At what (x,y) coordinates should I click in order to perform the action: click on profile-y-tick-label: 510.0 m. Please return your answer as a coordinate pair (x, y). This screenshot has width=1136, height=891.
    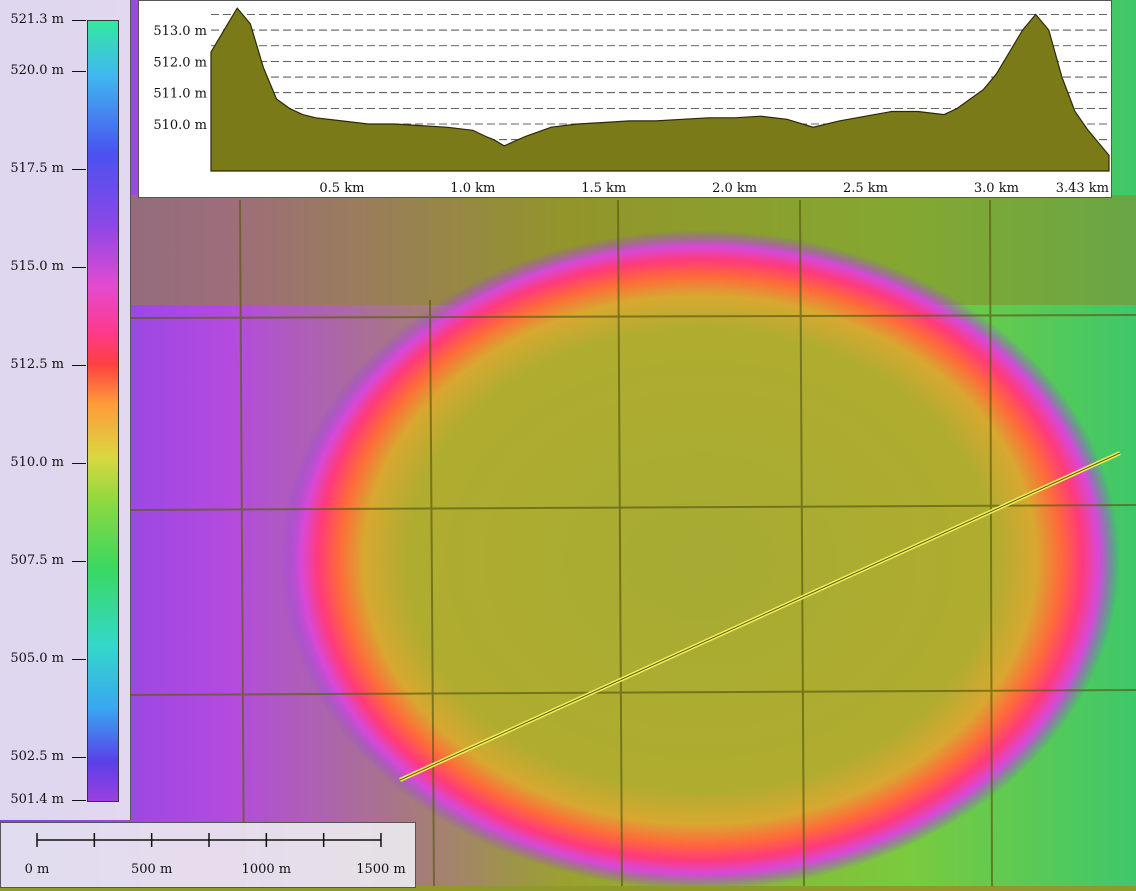
    Looking at the image, I should click on (180, 125).